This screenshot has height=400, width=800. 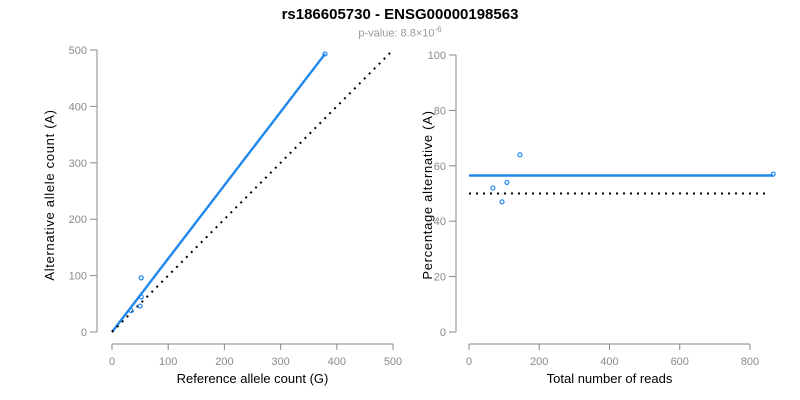 What do you see at coordinates (440, 278) in the screenshot?
I see `y-tick-label: 20` at bounding box center [440, 278].